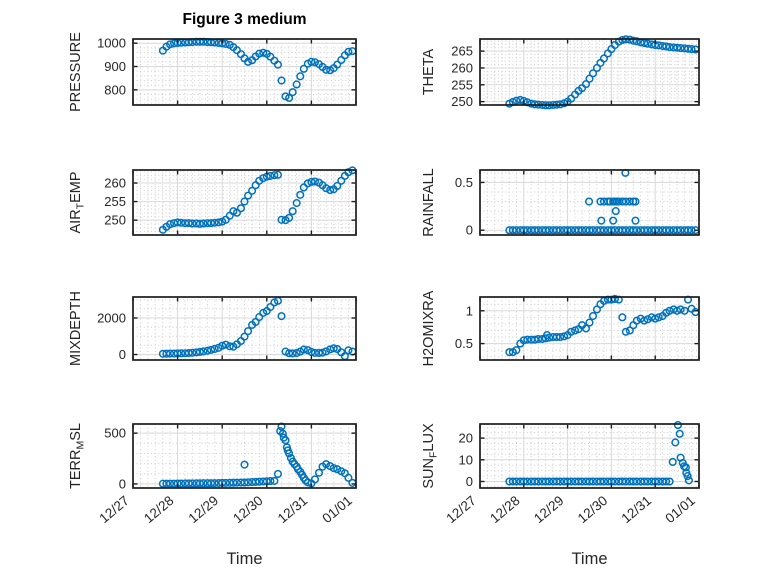  What do you see at coordinates (76, 469) in the screenshot?
I see `y-axis-label-part: TERR` at bounding box center [76, 469].